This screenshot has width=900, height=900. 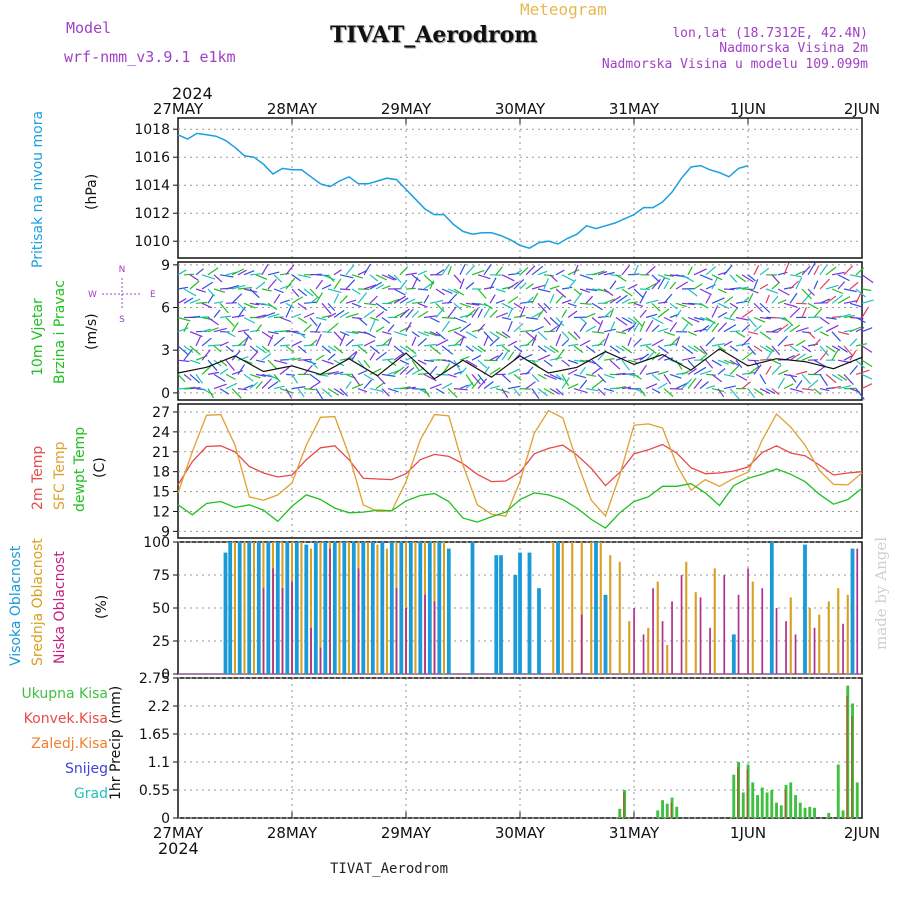 What do you see at coordinates (150, 57) in the screenshot?
I see `model-name: wrf-nmm_v3.9.1 e1km` at bounding box center [150, 57].